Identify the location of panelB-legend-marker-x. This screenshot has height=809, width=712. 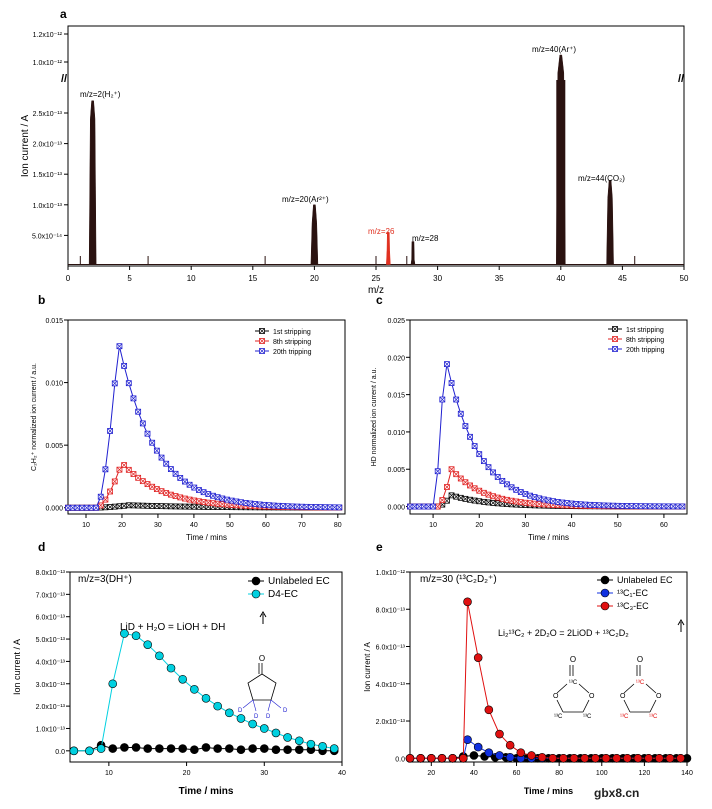
(262, 341).